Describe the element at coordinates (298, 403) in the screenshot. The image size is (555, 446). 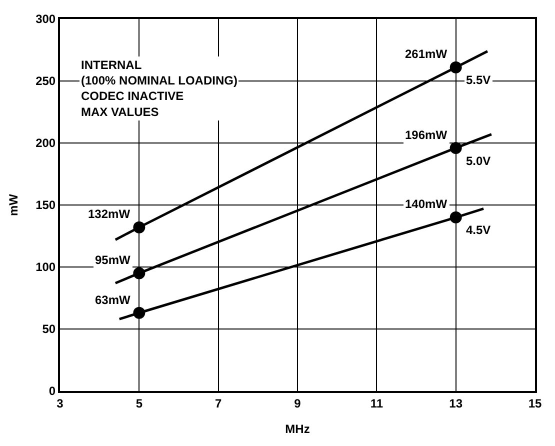
I see `x-tick-label: 9` at that location.